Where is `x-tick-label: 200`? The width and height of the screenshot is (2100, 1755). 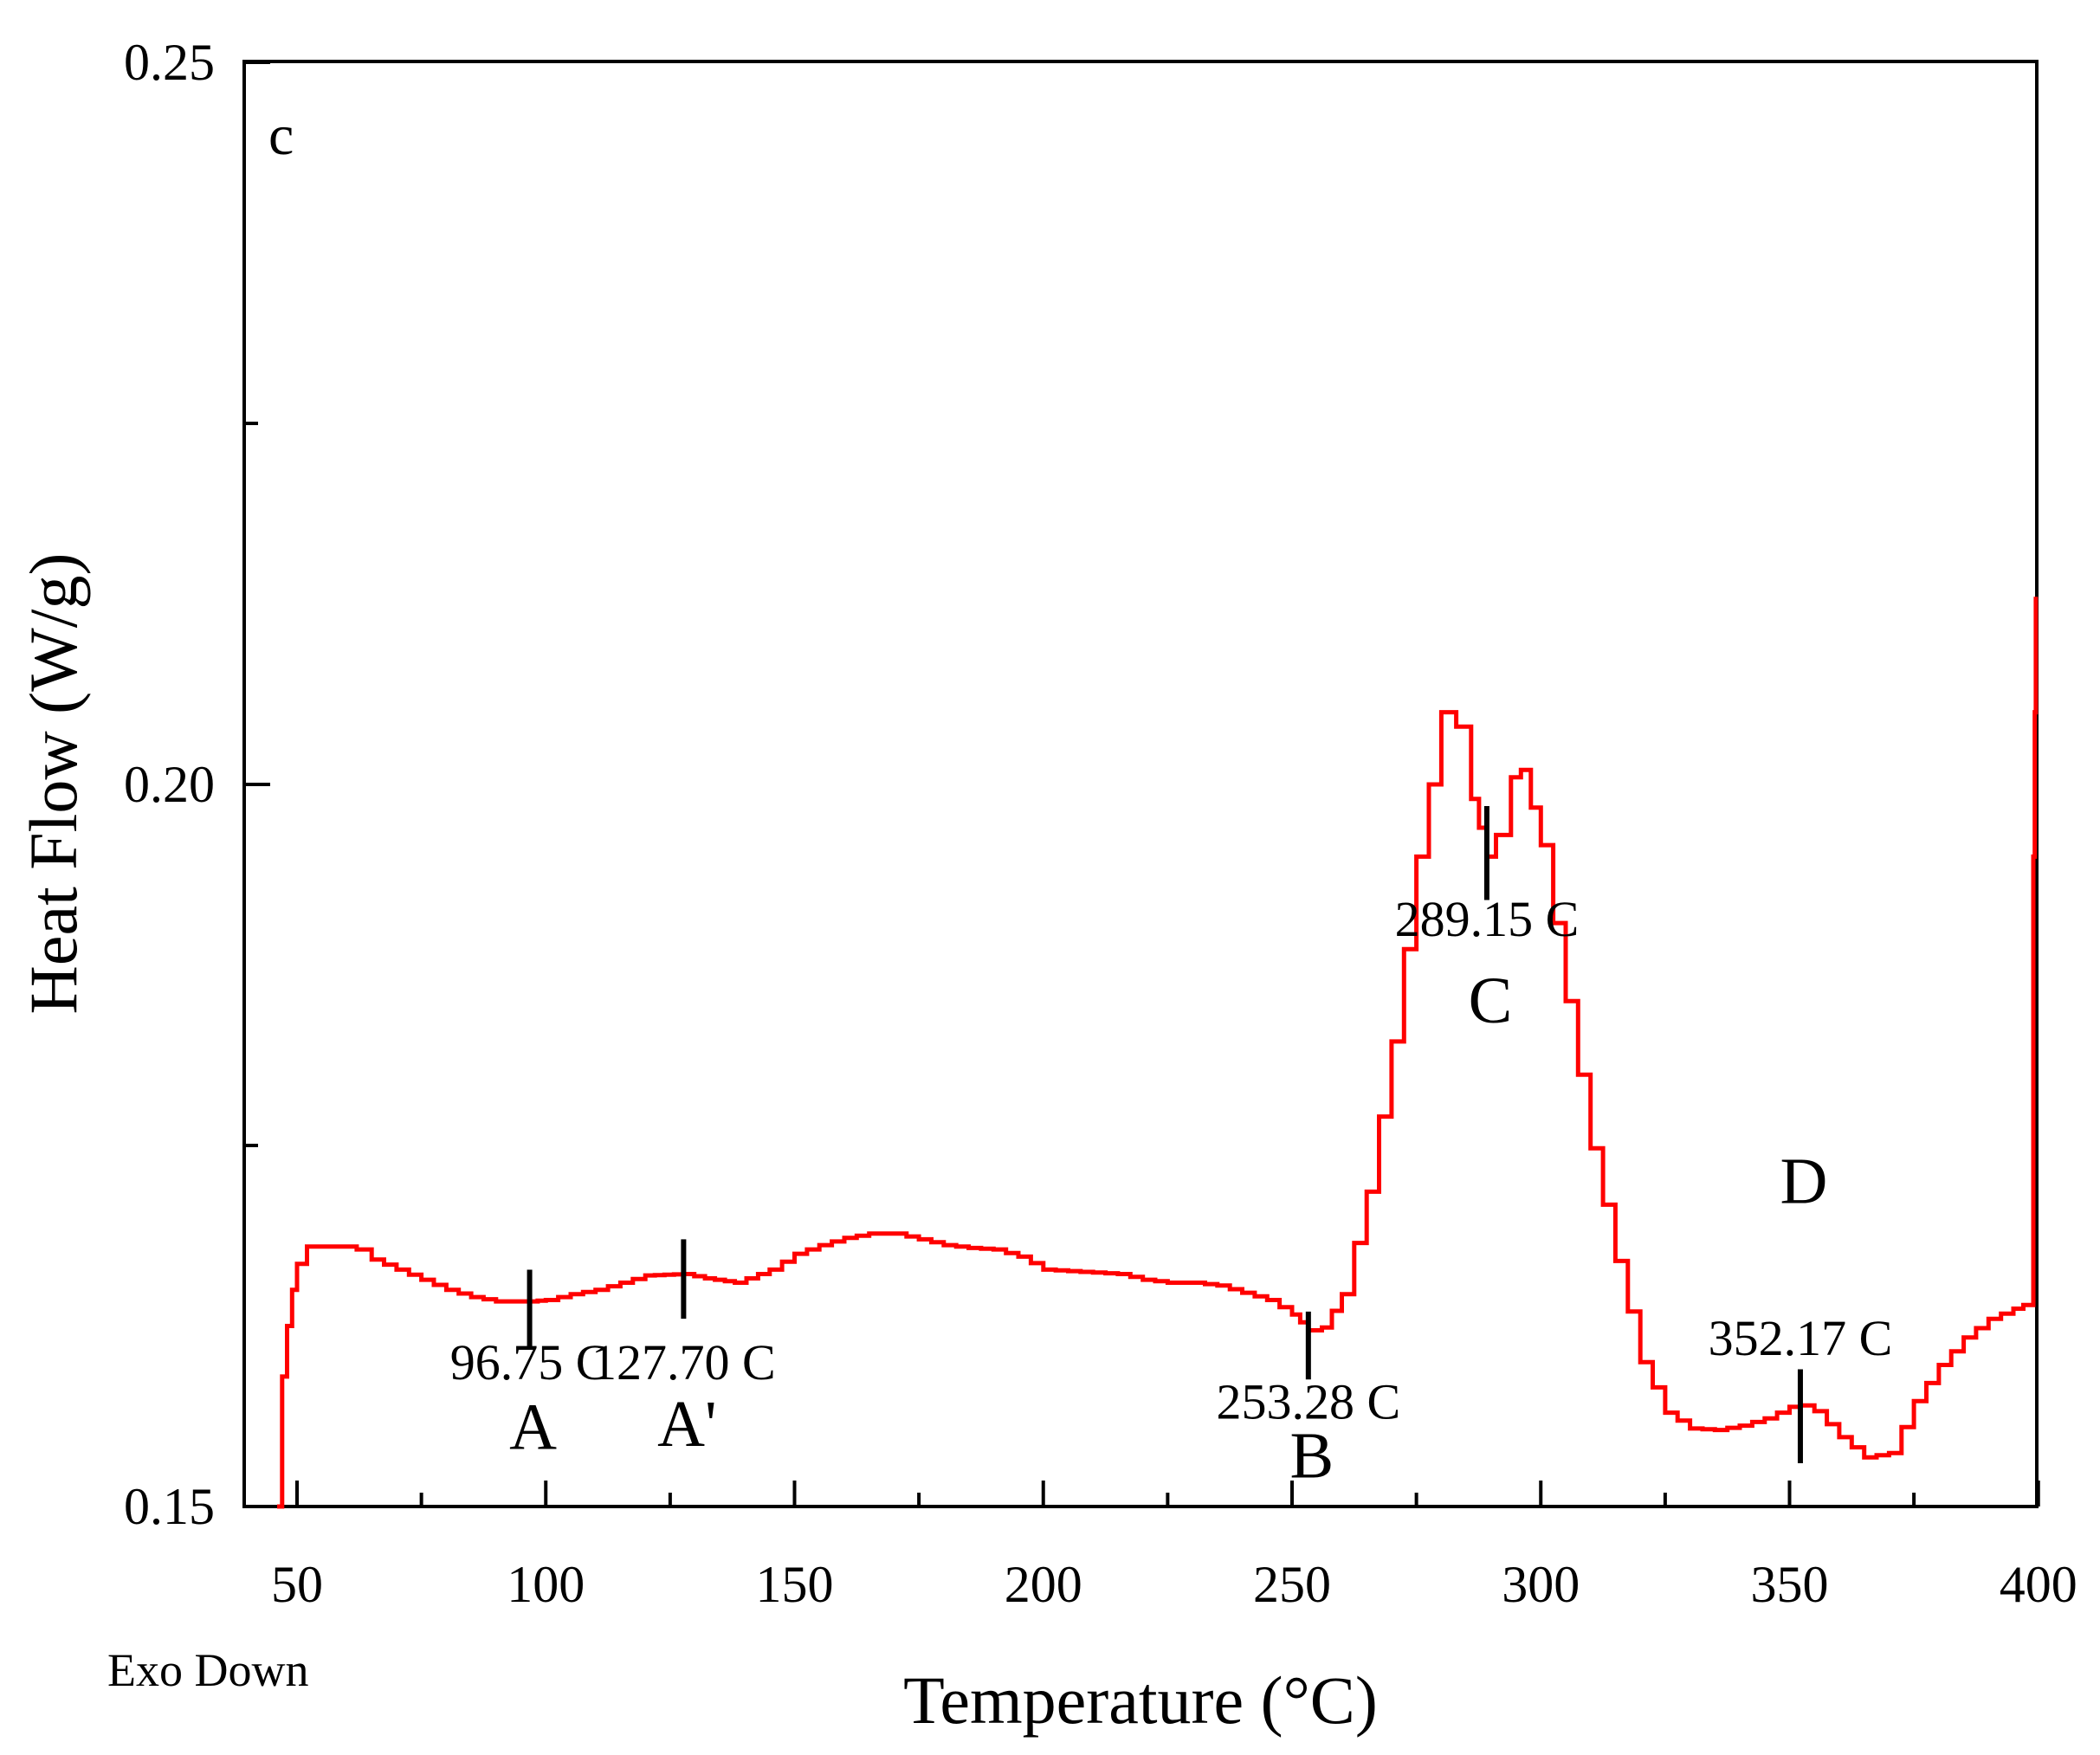
x-tick-label: 200 is located at coordinates (1043, 1584).